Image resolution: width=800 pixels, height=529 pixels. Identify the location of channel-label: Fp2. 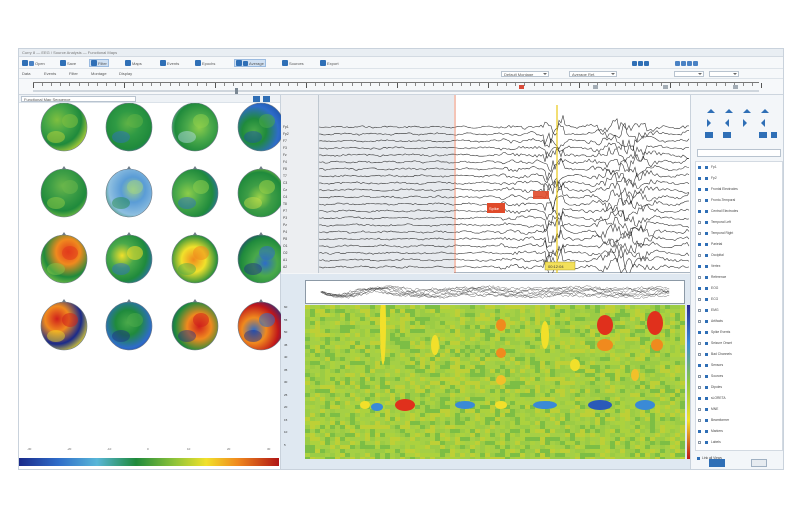
(286, 134).